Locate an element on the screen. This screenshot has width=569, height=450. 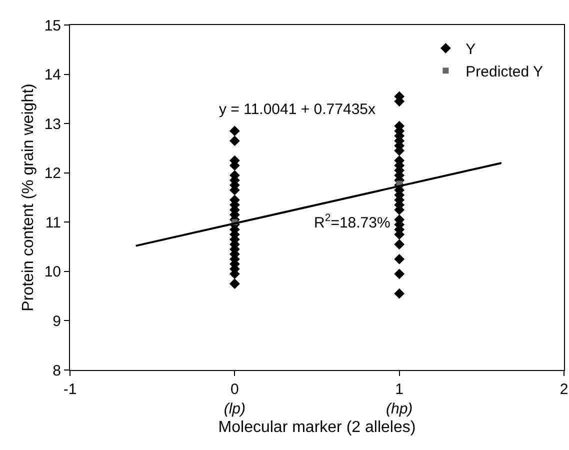
y-tick-label: 15 is located at coordinates (52, 25).